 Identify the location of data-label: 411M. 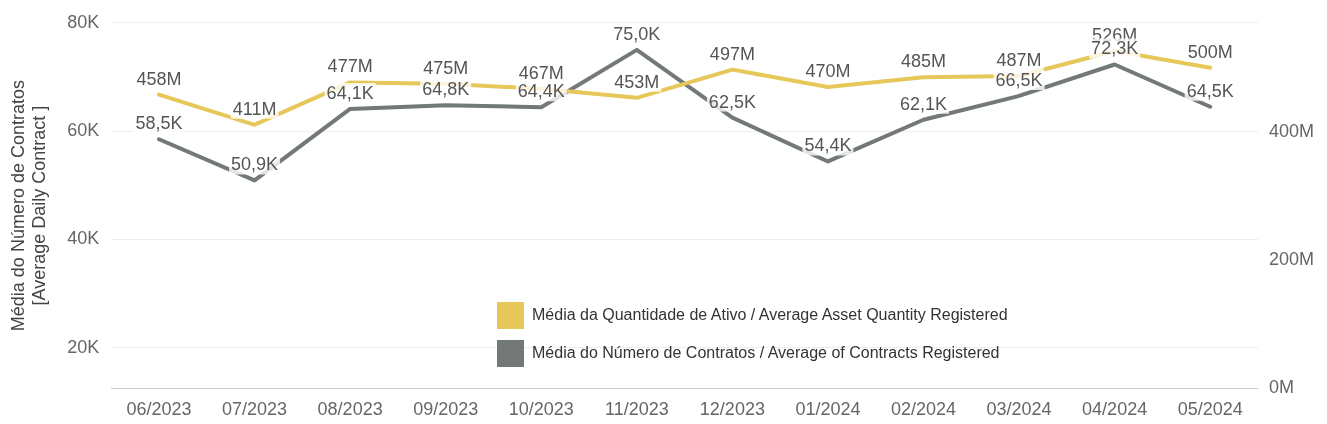
(254, 108).